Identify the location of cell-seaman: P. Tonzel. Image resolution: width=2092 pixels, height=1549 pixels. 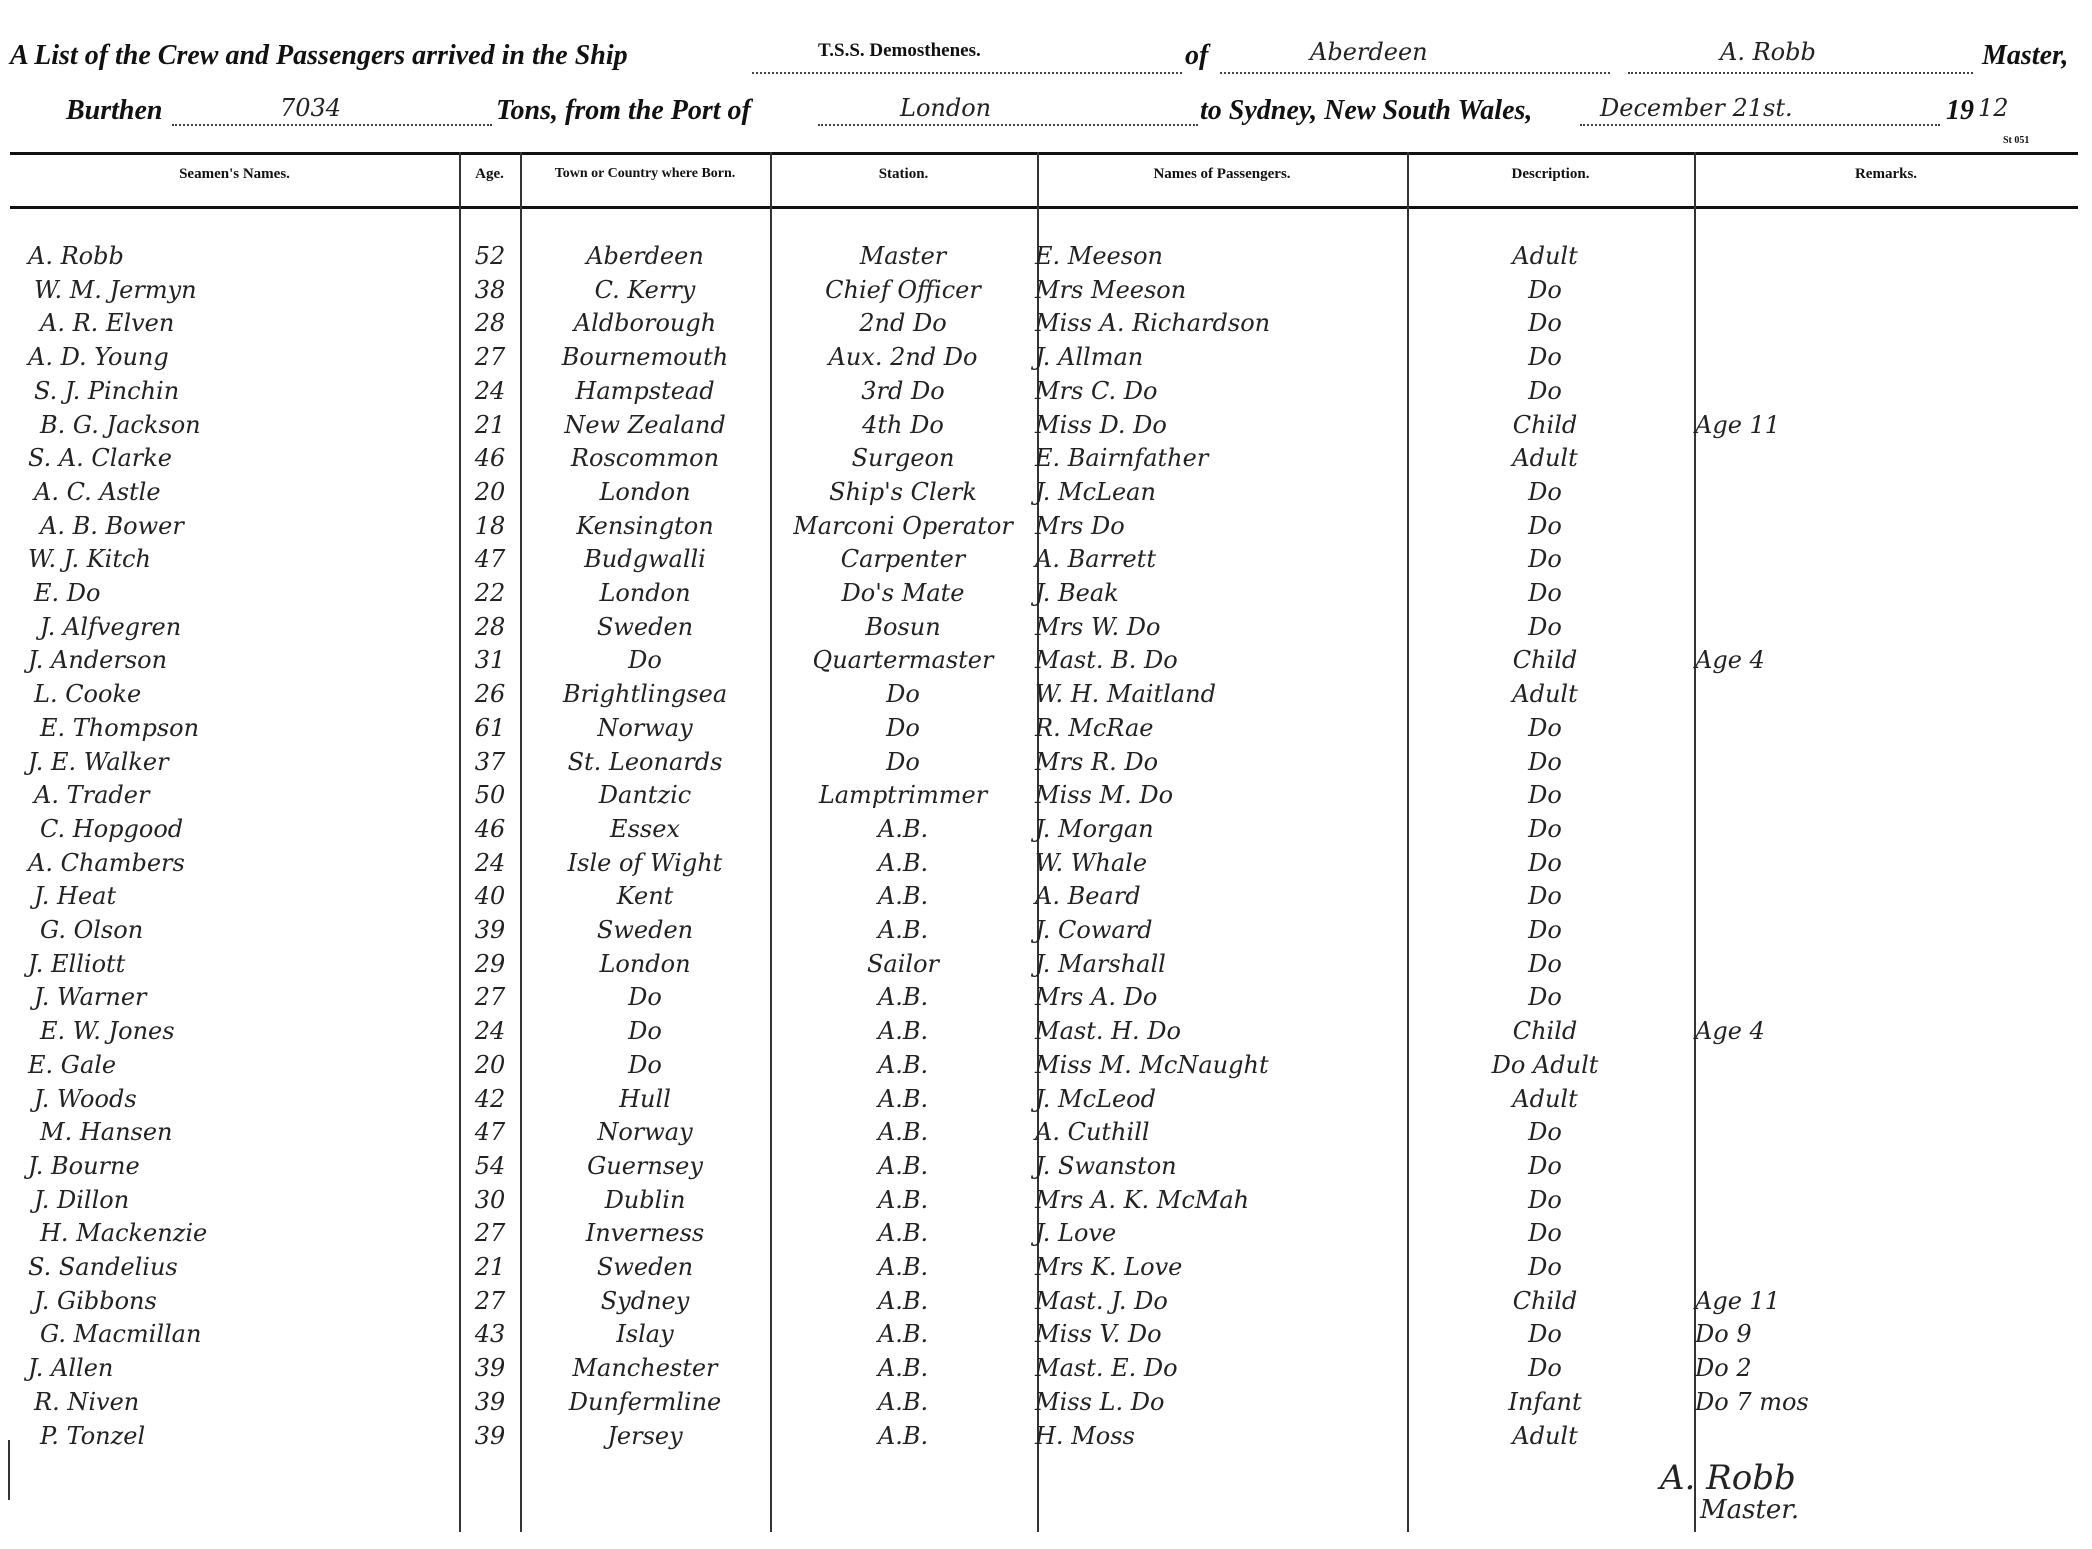
(93, 1435).